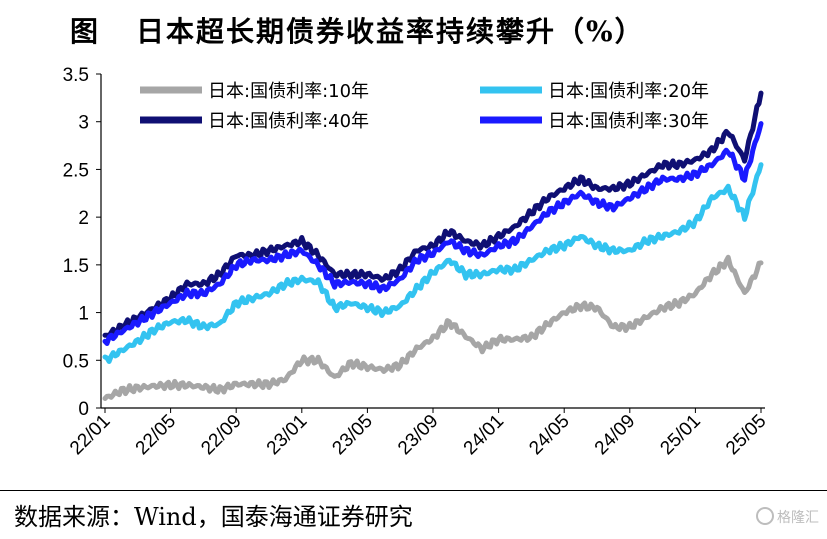 This screenshot has width=827, height=539. Describe the element at coordinates (76, 75) in the screenshot. I see `y-tick-label: 3.5` at that location.